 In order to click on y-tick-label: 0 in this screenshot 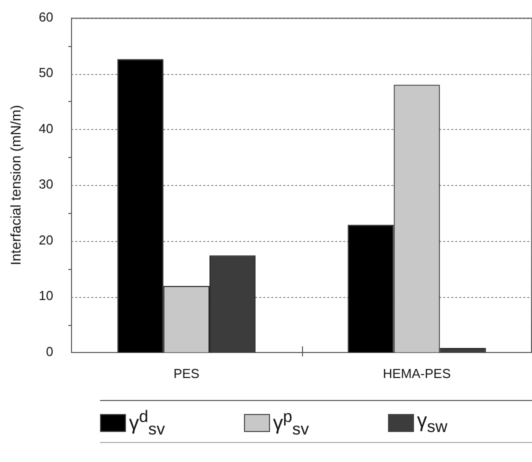, I will do `click(50, 351)`.